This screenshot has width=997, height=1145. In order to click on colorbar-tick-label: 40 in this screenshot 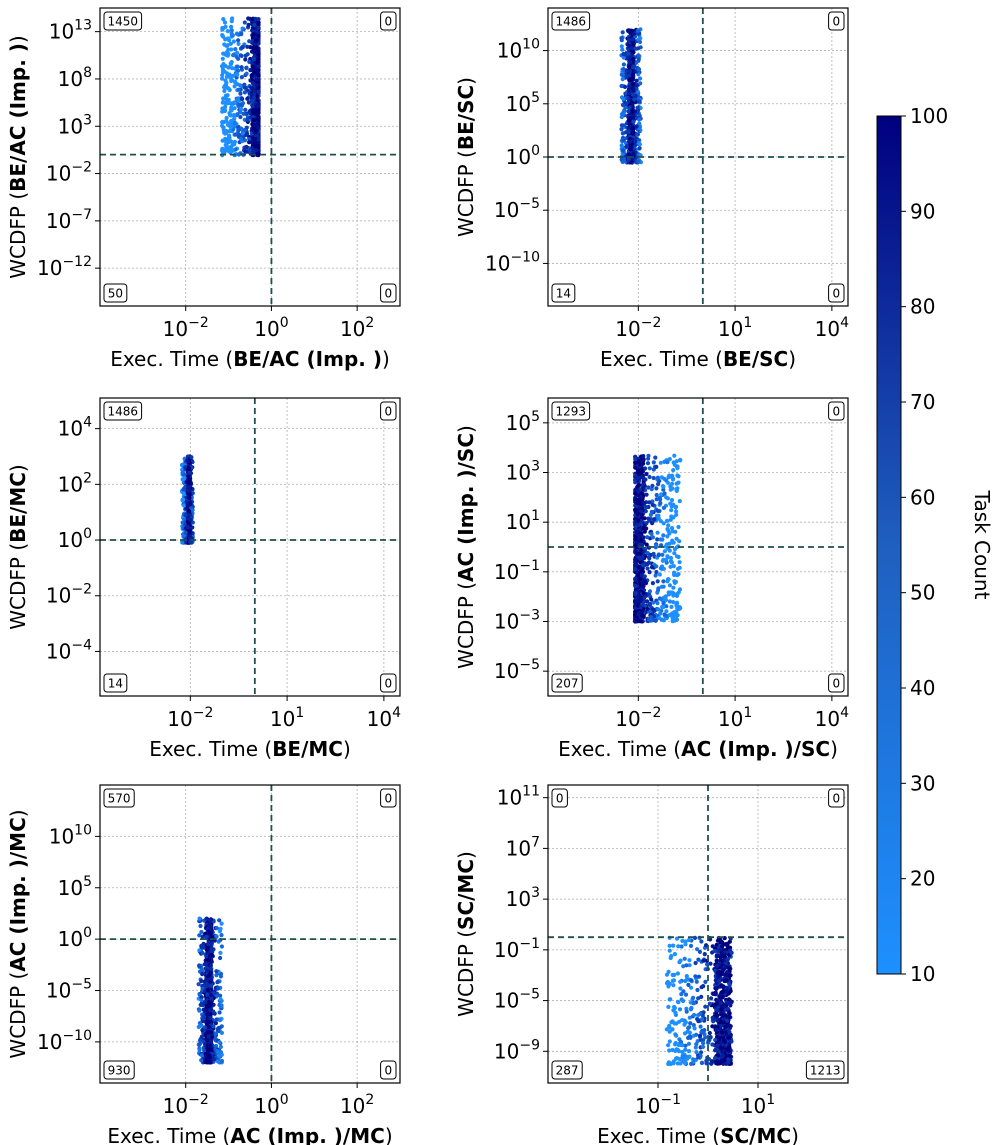, I will do `click(922, 688)`.